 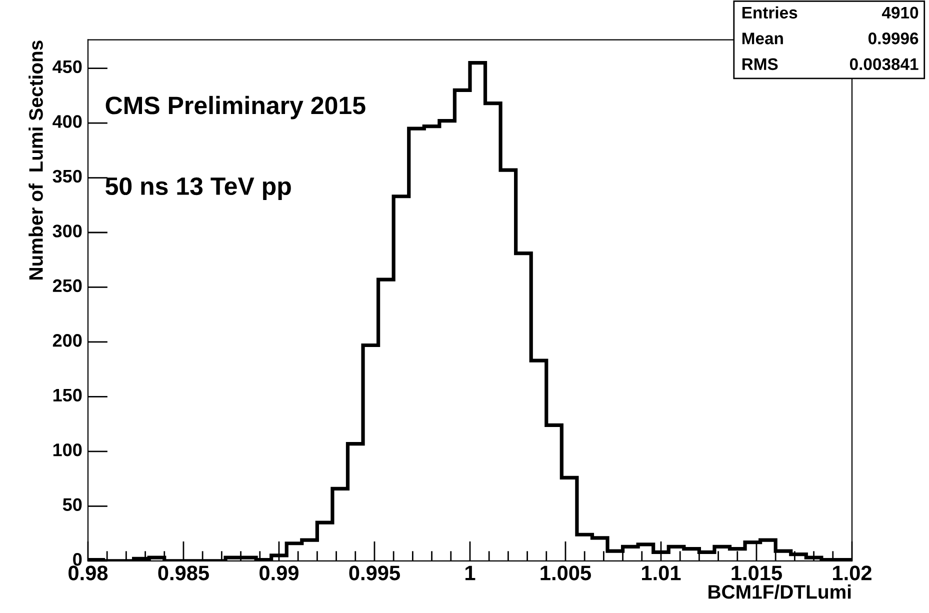 What do you see at coordinates (67, 449) in the screenshot?
I see `y-tick-label: 100` at bounding box center [67, 449].